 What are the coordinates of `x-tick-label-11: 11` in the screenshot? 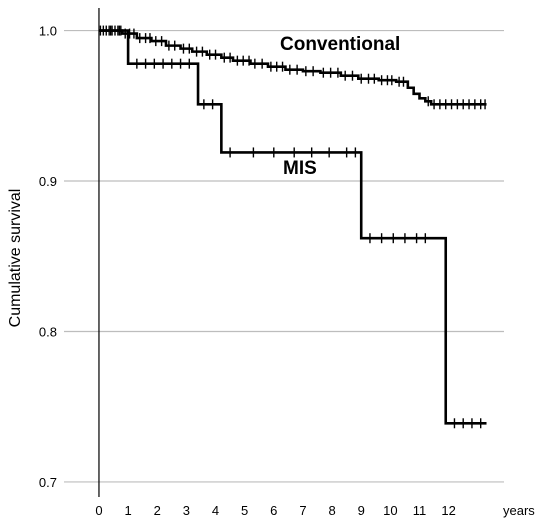 It's located at (420, 510).